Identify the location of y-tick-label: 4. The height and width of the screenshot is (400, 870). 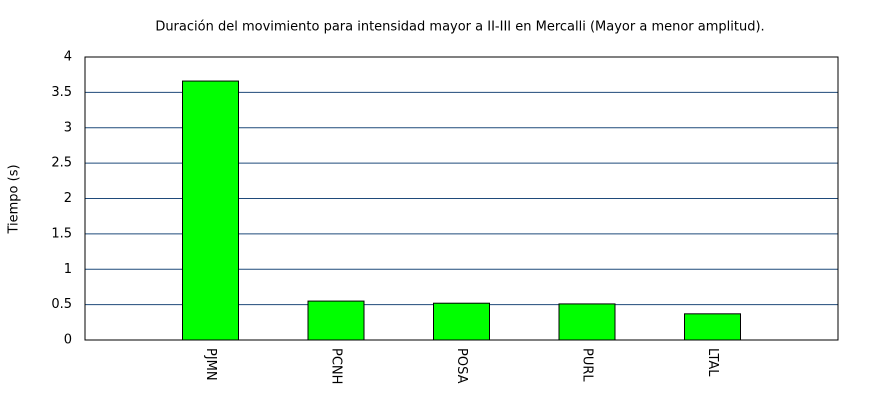
(68, 57).